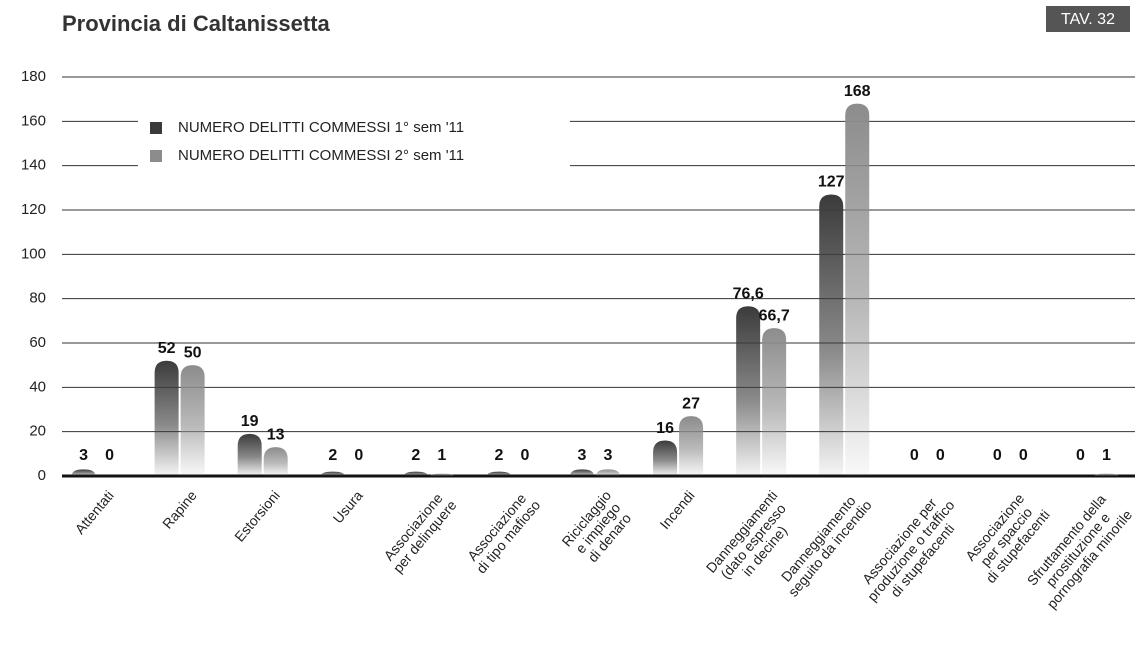 Image resolution: width=1135 pixels, height=658 pixels. I want to click on legend-label: NUMERO DELITTI COMMESSI 1° sem '11, so click(321, 127).